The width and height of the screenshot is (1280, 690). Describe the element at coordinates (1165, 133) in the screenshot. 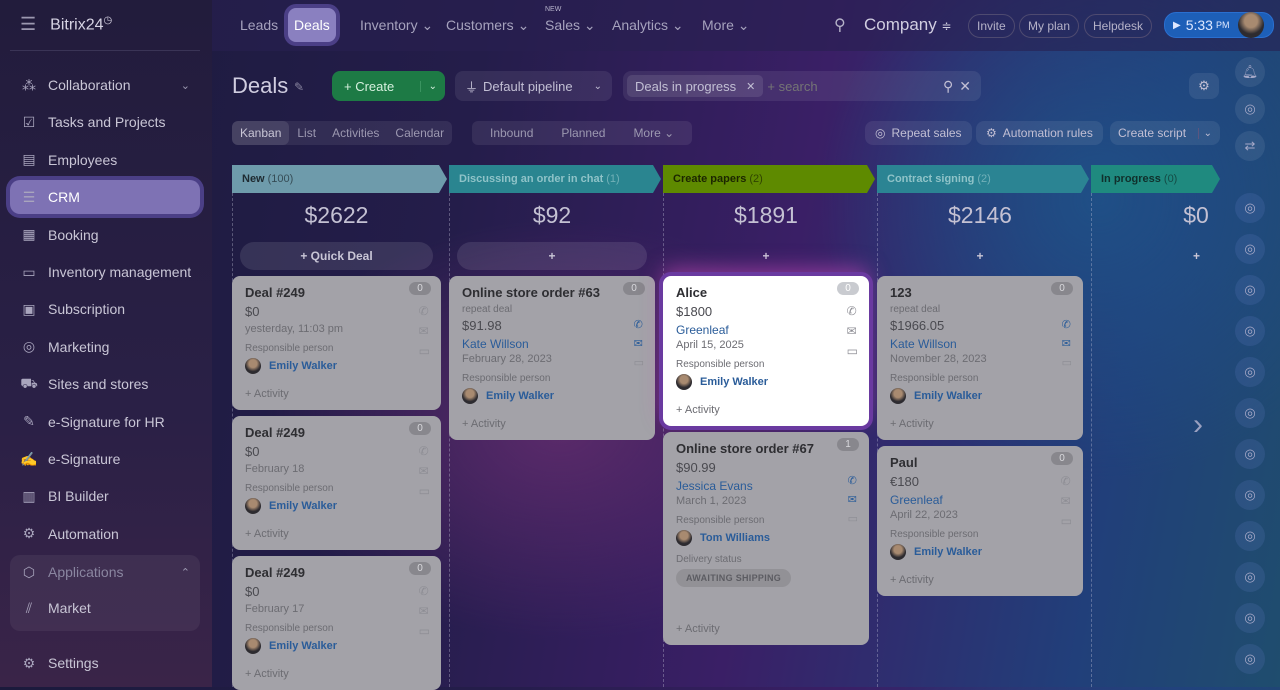

I see `create-script-button: Create script ⌄` at that location.